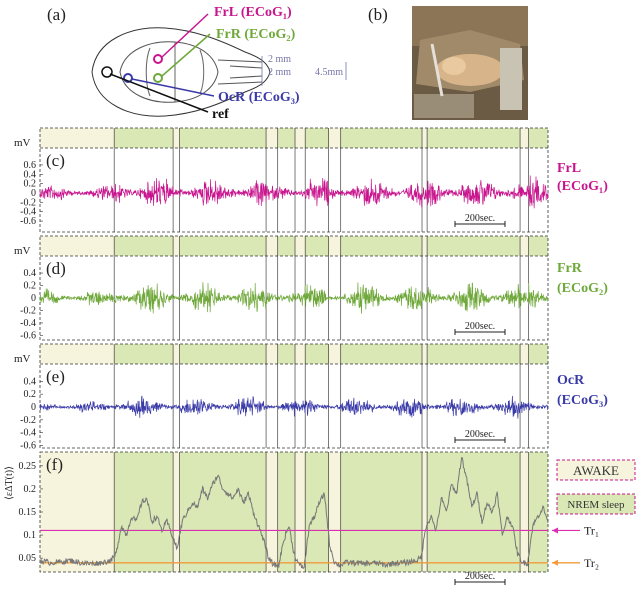  What do you see at coordinates (596, 470) in the screenshot?
I see `legend-awake-swatch` at bounding box center [596, 470].